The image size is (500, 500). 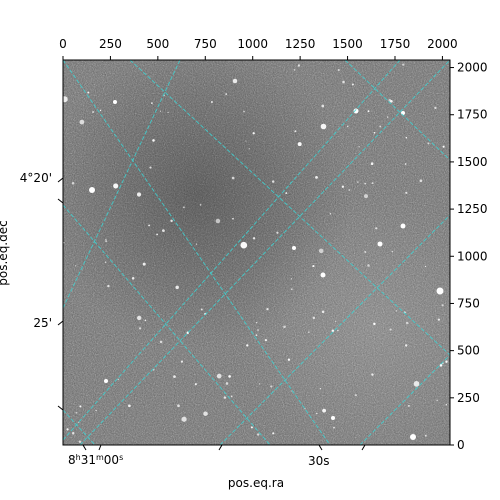 I want to click on y-pixel-tick-label: 0, so click(x=461, y=445).